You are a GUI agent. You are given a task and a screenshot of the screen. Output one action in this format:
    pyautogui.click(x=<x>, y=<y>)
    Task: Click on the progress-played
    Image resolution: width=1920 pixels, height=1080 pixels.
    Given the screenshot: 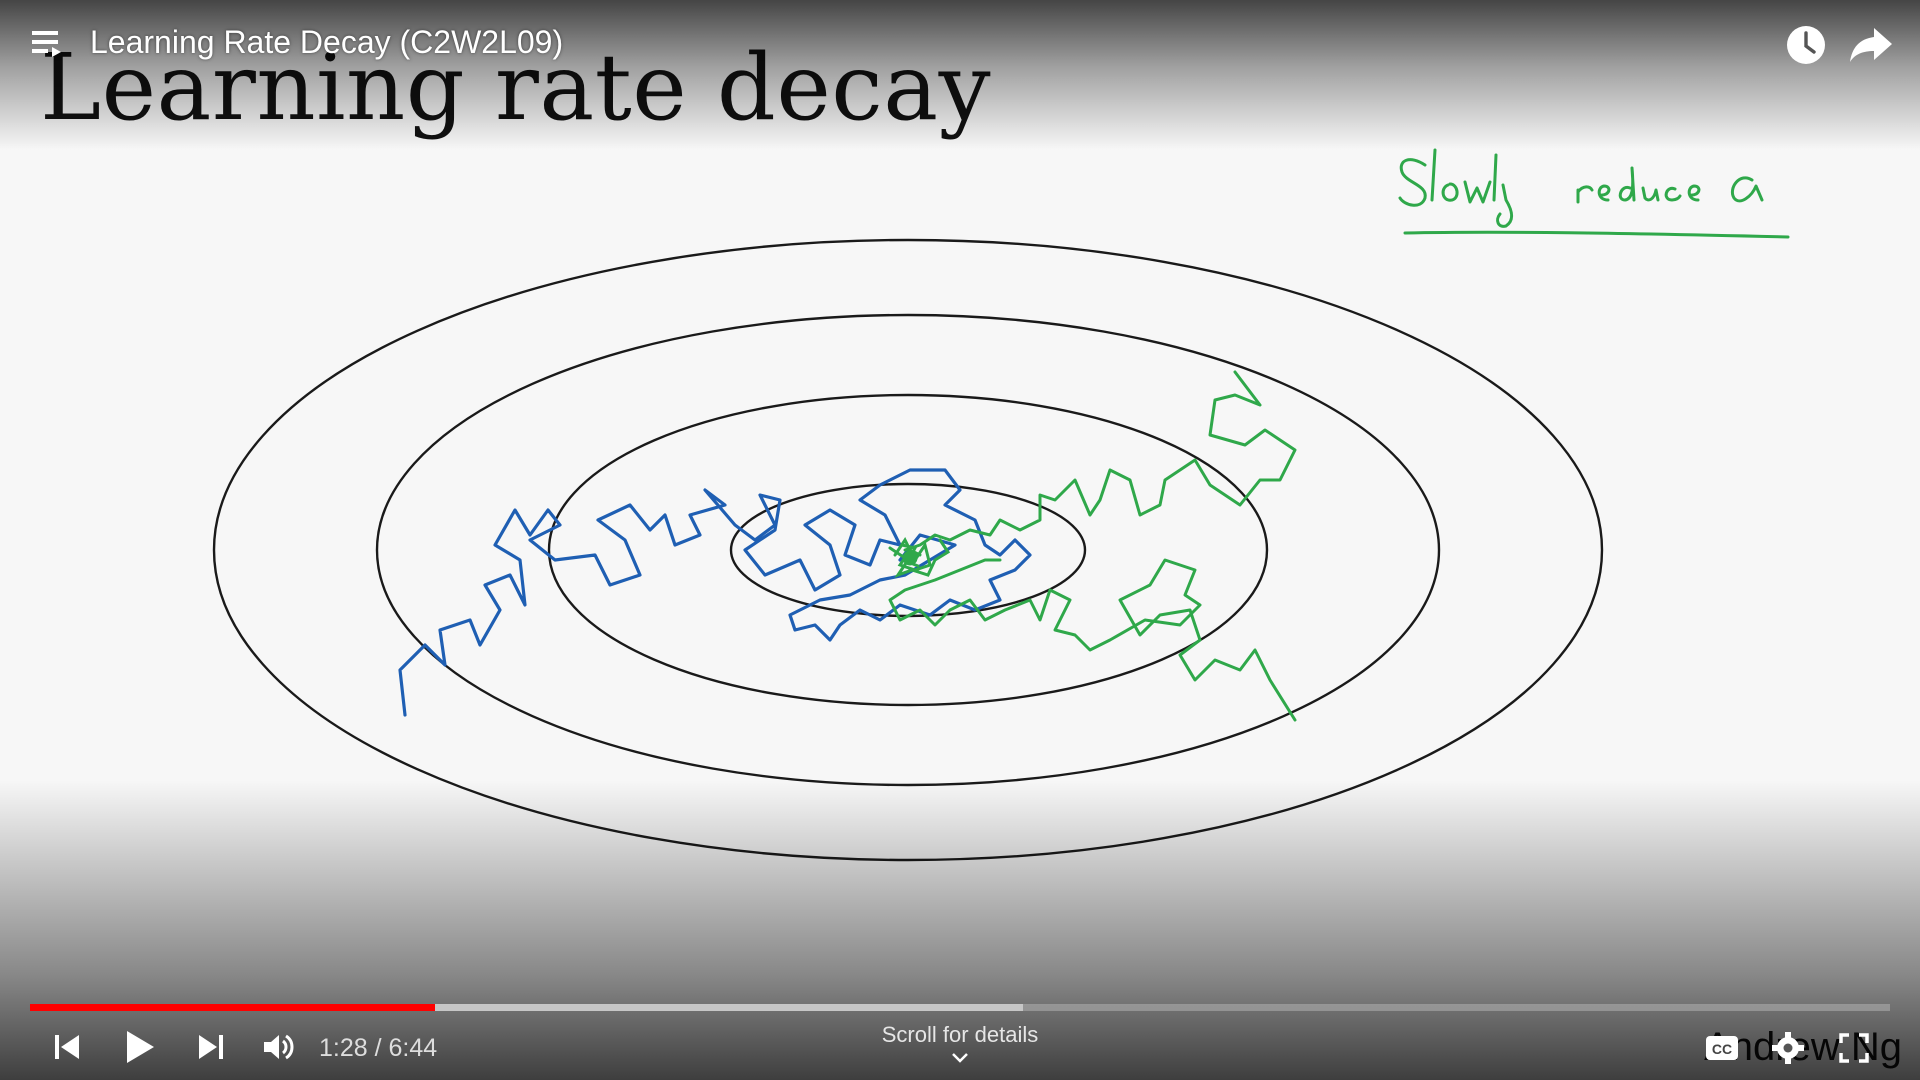 What is the action you would take?
    pyautogui.click(x=233, y=1007)
    